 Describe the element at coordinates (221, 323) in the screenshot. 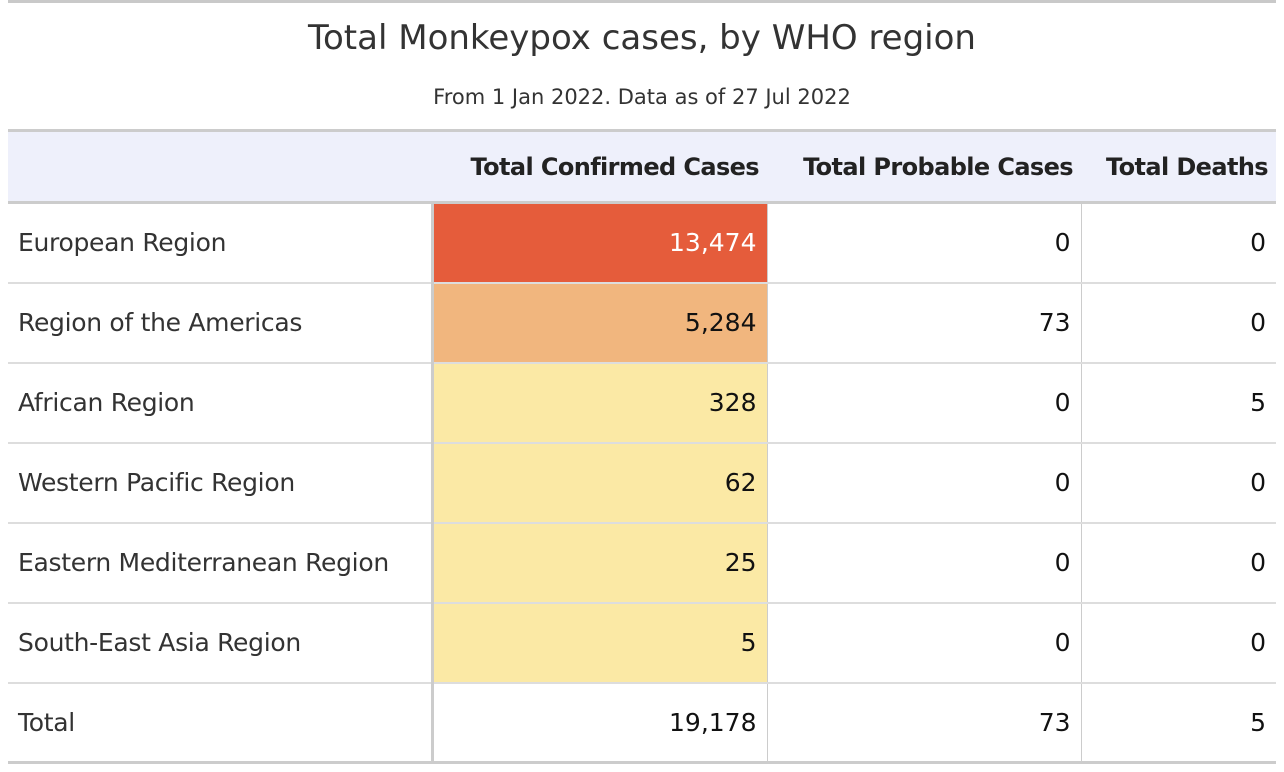

I see `region-name: Region of the Americas` at that location.